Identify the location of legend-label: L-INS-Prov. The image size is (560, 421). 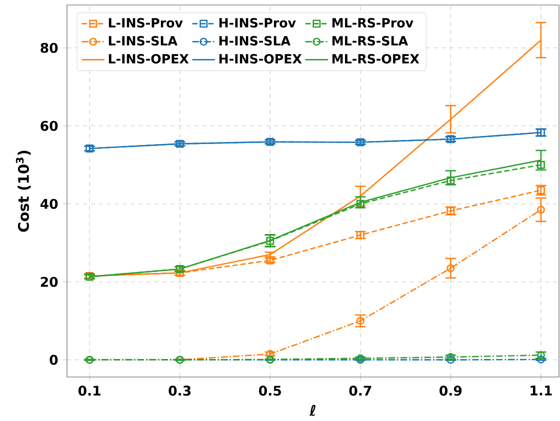
(145, 23).